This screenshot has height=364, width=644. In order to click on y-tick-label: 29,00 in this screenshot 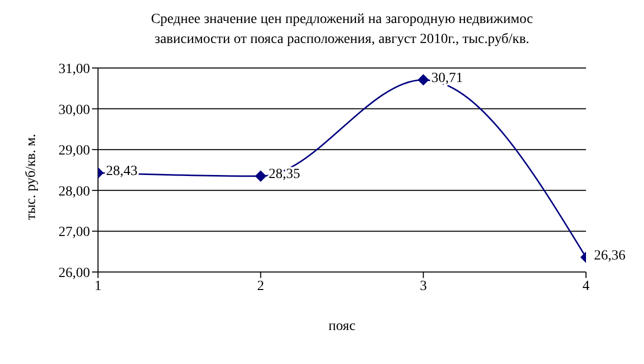, I will do `click(74, 151)`.